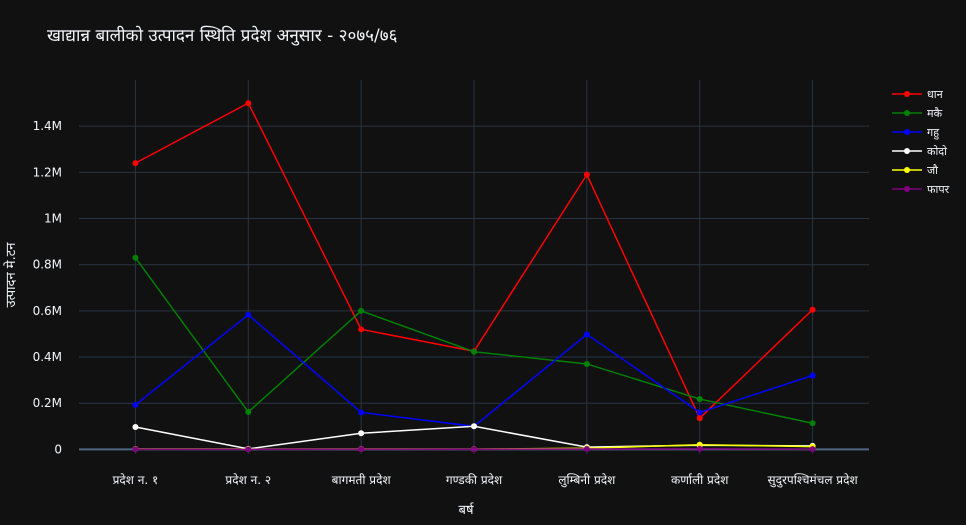  I want to click on y-tick-label: 1M, so click(53, 219).